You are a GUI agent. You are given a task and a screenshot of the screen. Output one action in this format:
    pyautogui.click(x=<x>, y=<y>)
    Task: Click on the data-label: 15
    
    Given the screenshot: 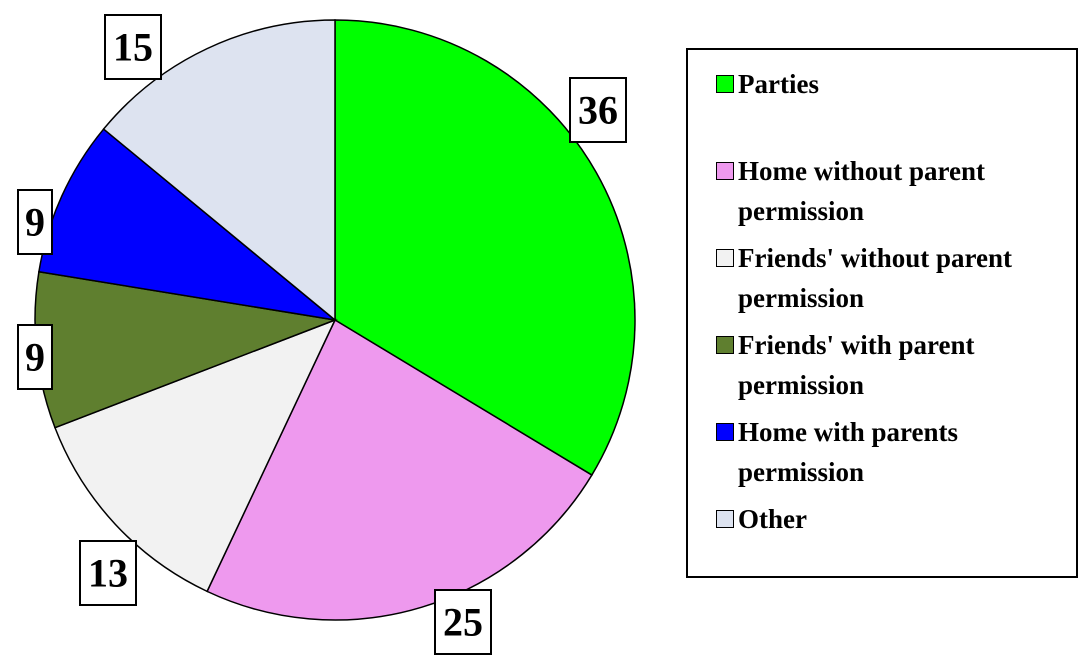 What is the action you would take?
    pyautogui.click(x=133, y=47)
    